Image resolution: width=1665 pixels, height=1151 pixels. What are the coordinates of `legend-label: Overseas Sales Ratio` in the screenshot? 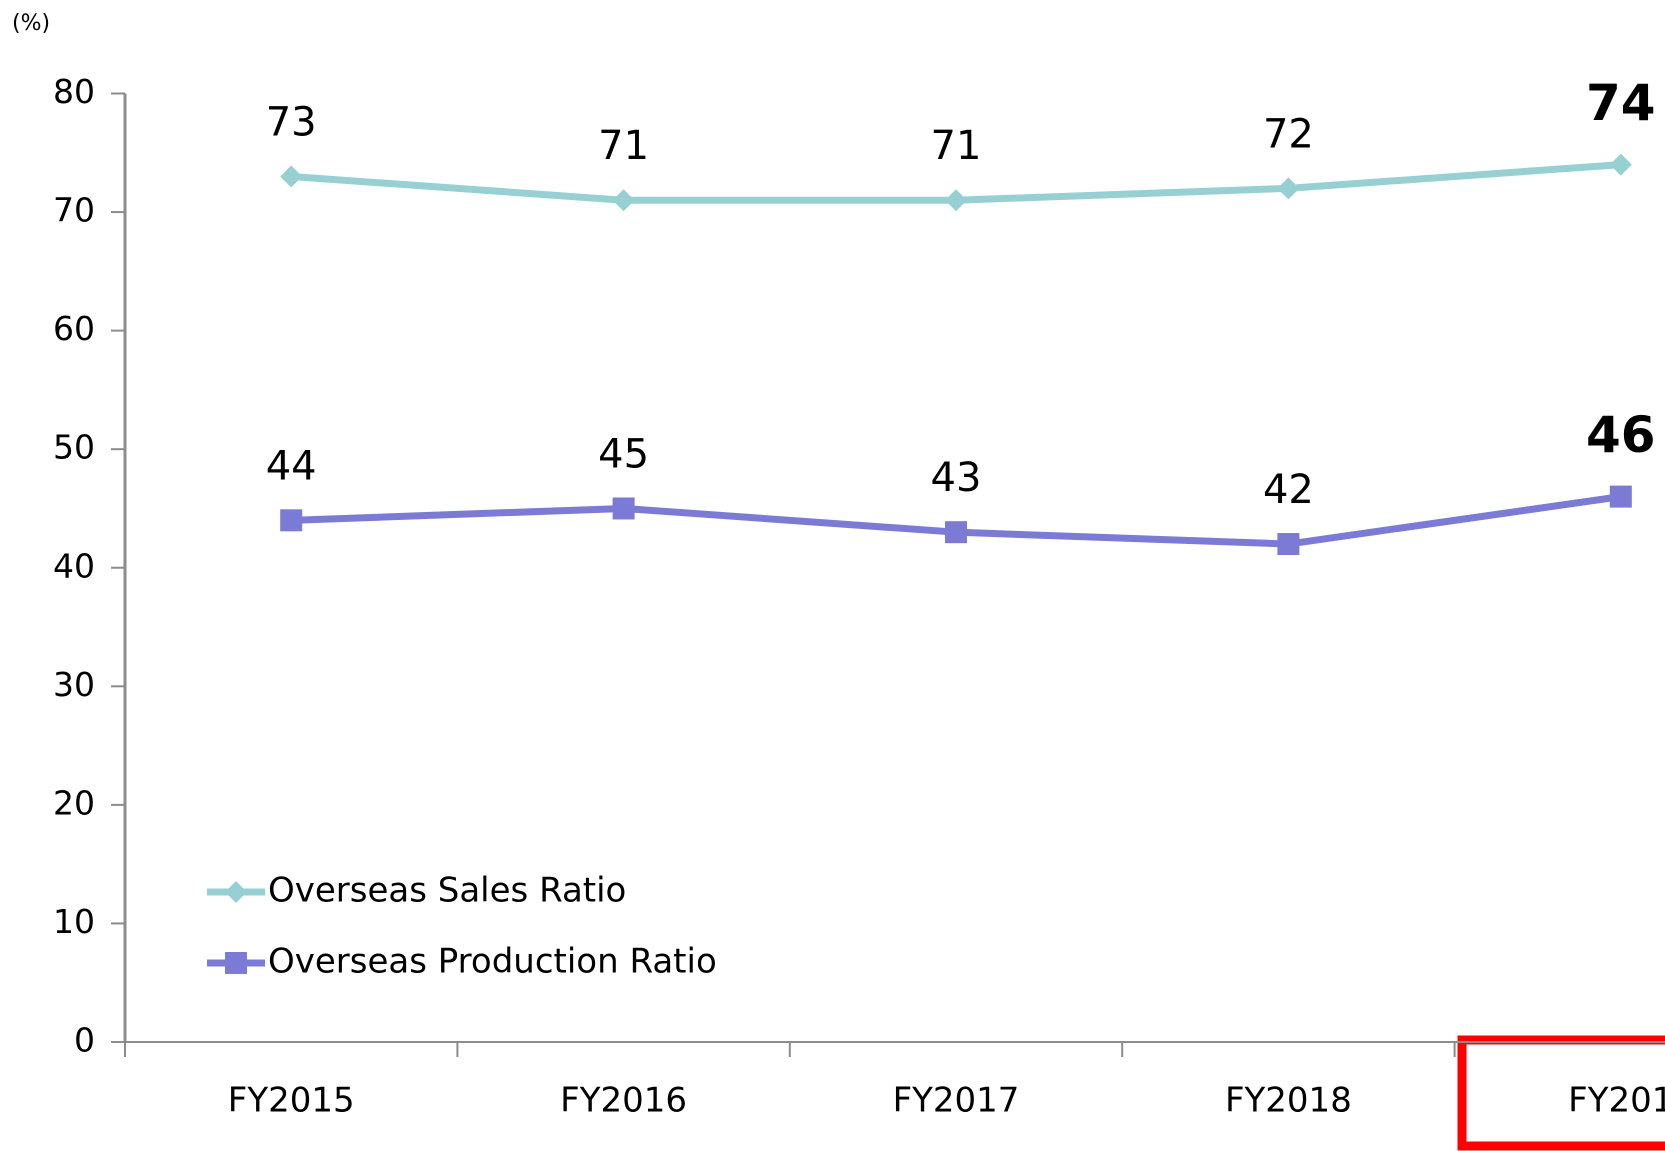 It's located at (447, 891).